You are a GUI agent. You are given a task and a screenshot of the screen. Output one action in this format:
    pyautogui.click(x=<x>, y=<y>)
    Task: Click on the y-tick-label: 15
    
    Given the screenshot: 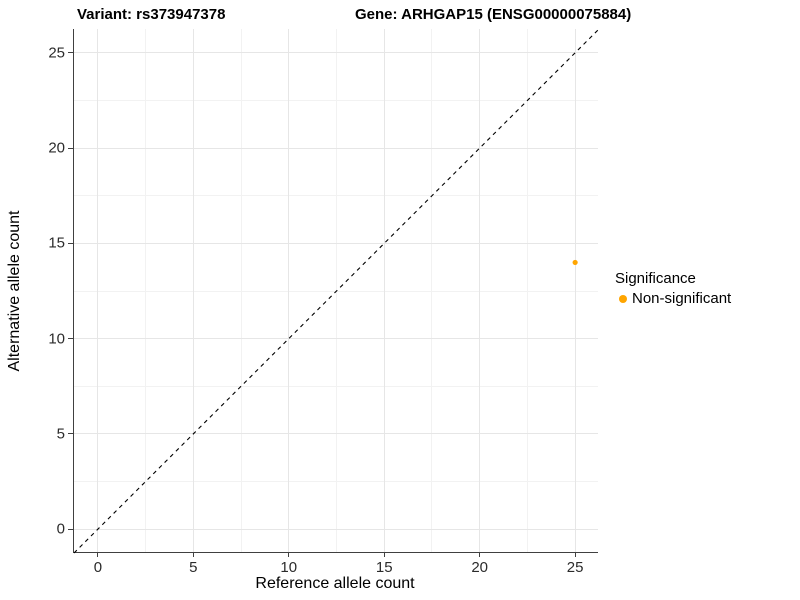 What is the action you would take?
    pyautogui.click(x=56, y=243)
    